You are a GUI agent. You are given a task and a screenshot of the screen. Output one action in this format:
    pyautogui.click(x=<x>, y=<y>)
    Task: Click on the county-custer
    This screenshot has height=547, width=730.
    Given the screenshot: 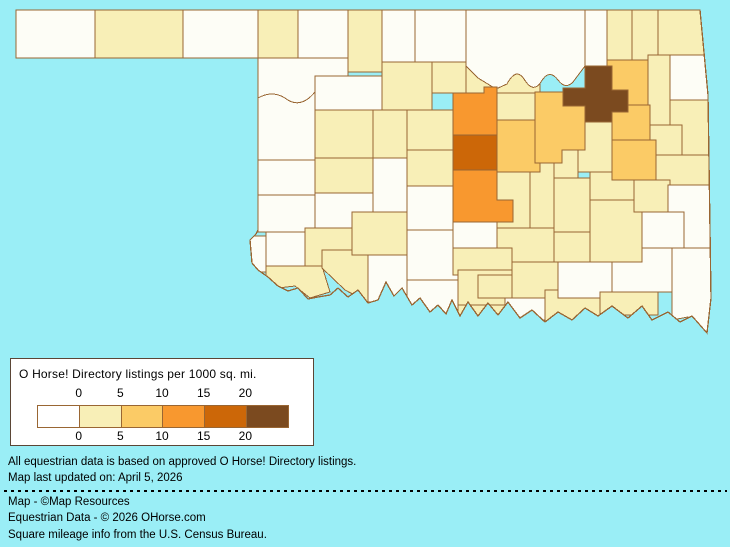 What is the action you would take?
    pyautogui.click(x=344, y=175)
    